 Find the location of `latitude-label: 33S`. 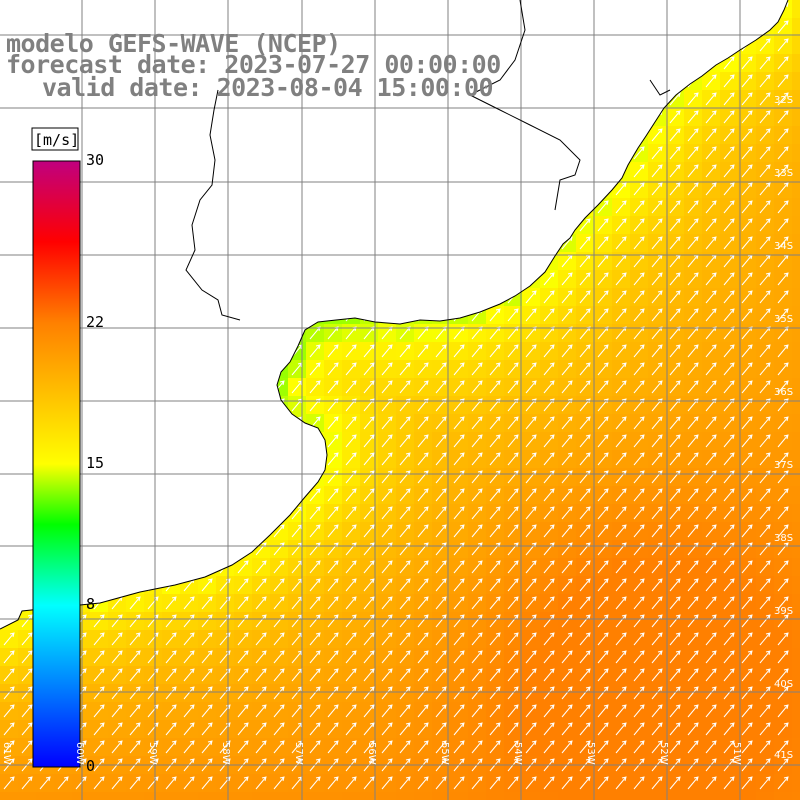

latitude-label: 33S is located at coordinates (784, 173).